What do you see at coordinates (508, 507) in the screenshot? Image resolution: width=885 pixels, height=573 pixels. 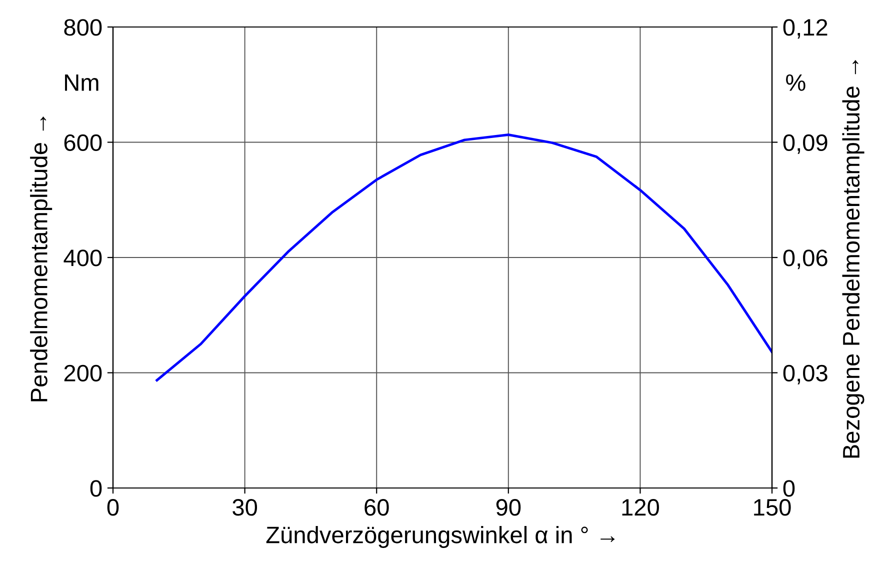 I see `x-tick-label: 90` at bounding box center [508, 507].